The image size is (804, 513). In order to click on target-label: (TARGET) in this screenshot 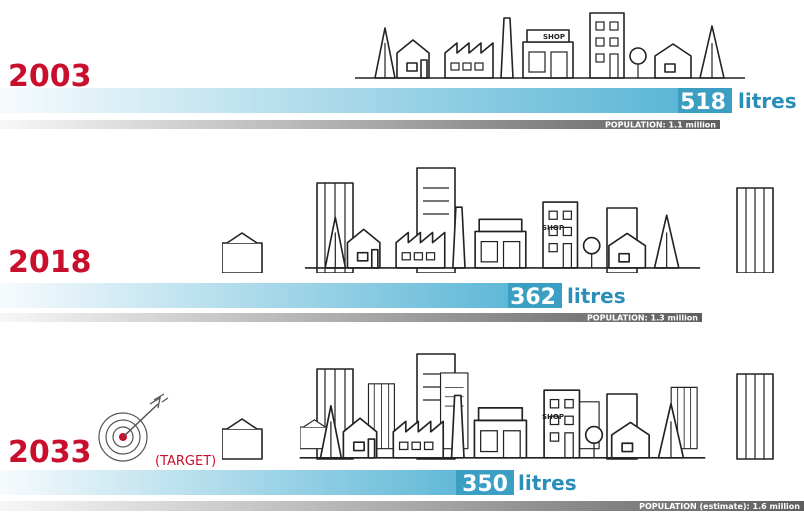, I will do `click(185, 461)`.